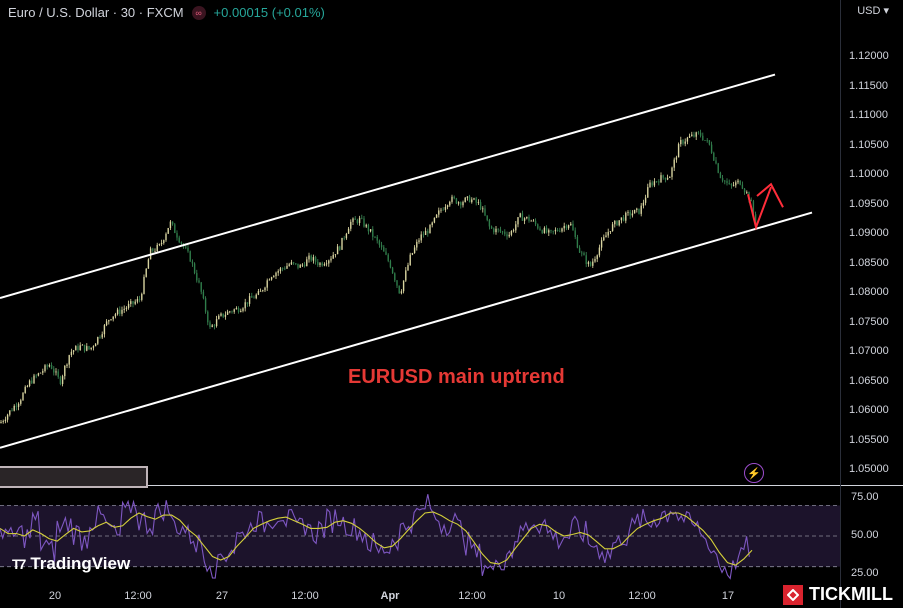 This screenshot has width=903, height=608. I want to click on x-tick-label: 17, so click(728, 596).